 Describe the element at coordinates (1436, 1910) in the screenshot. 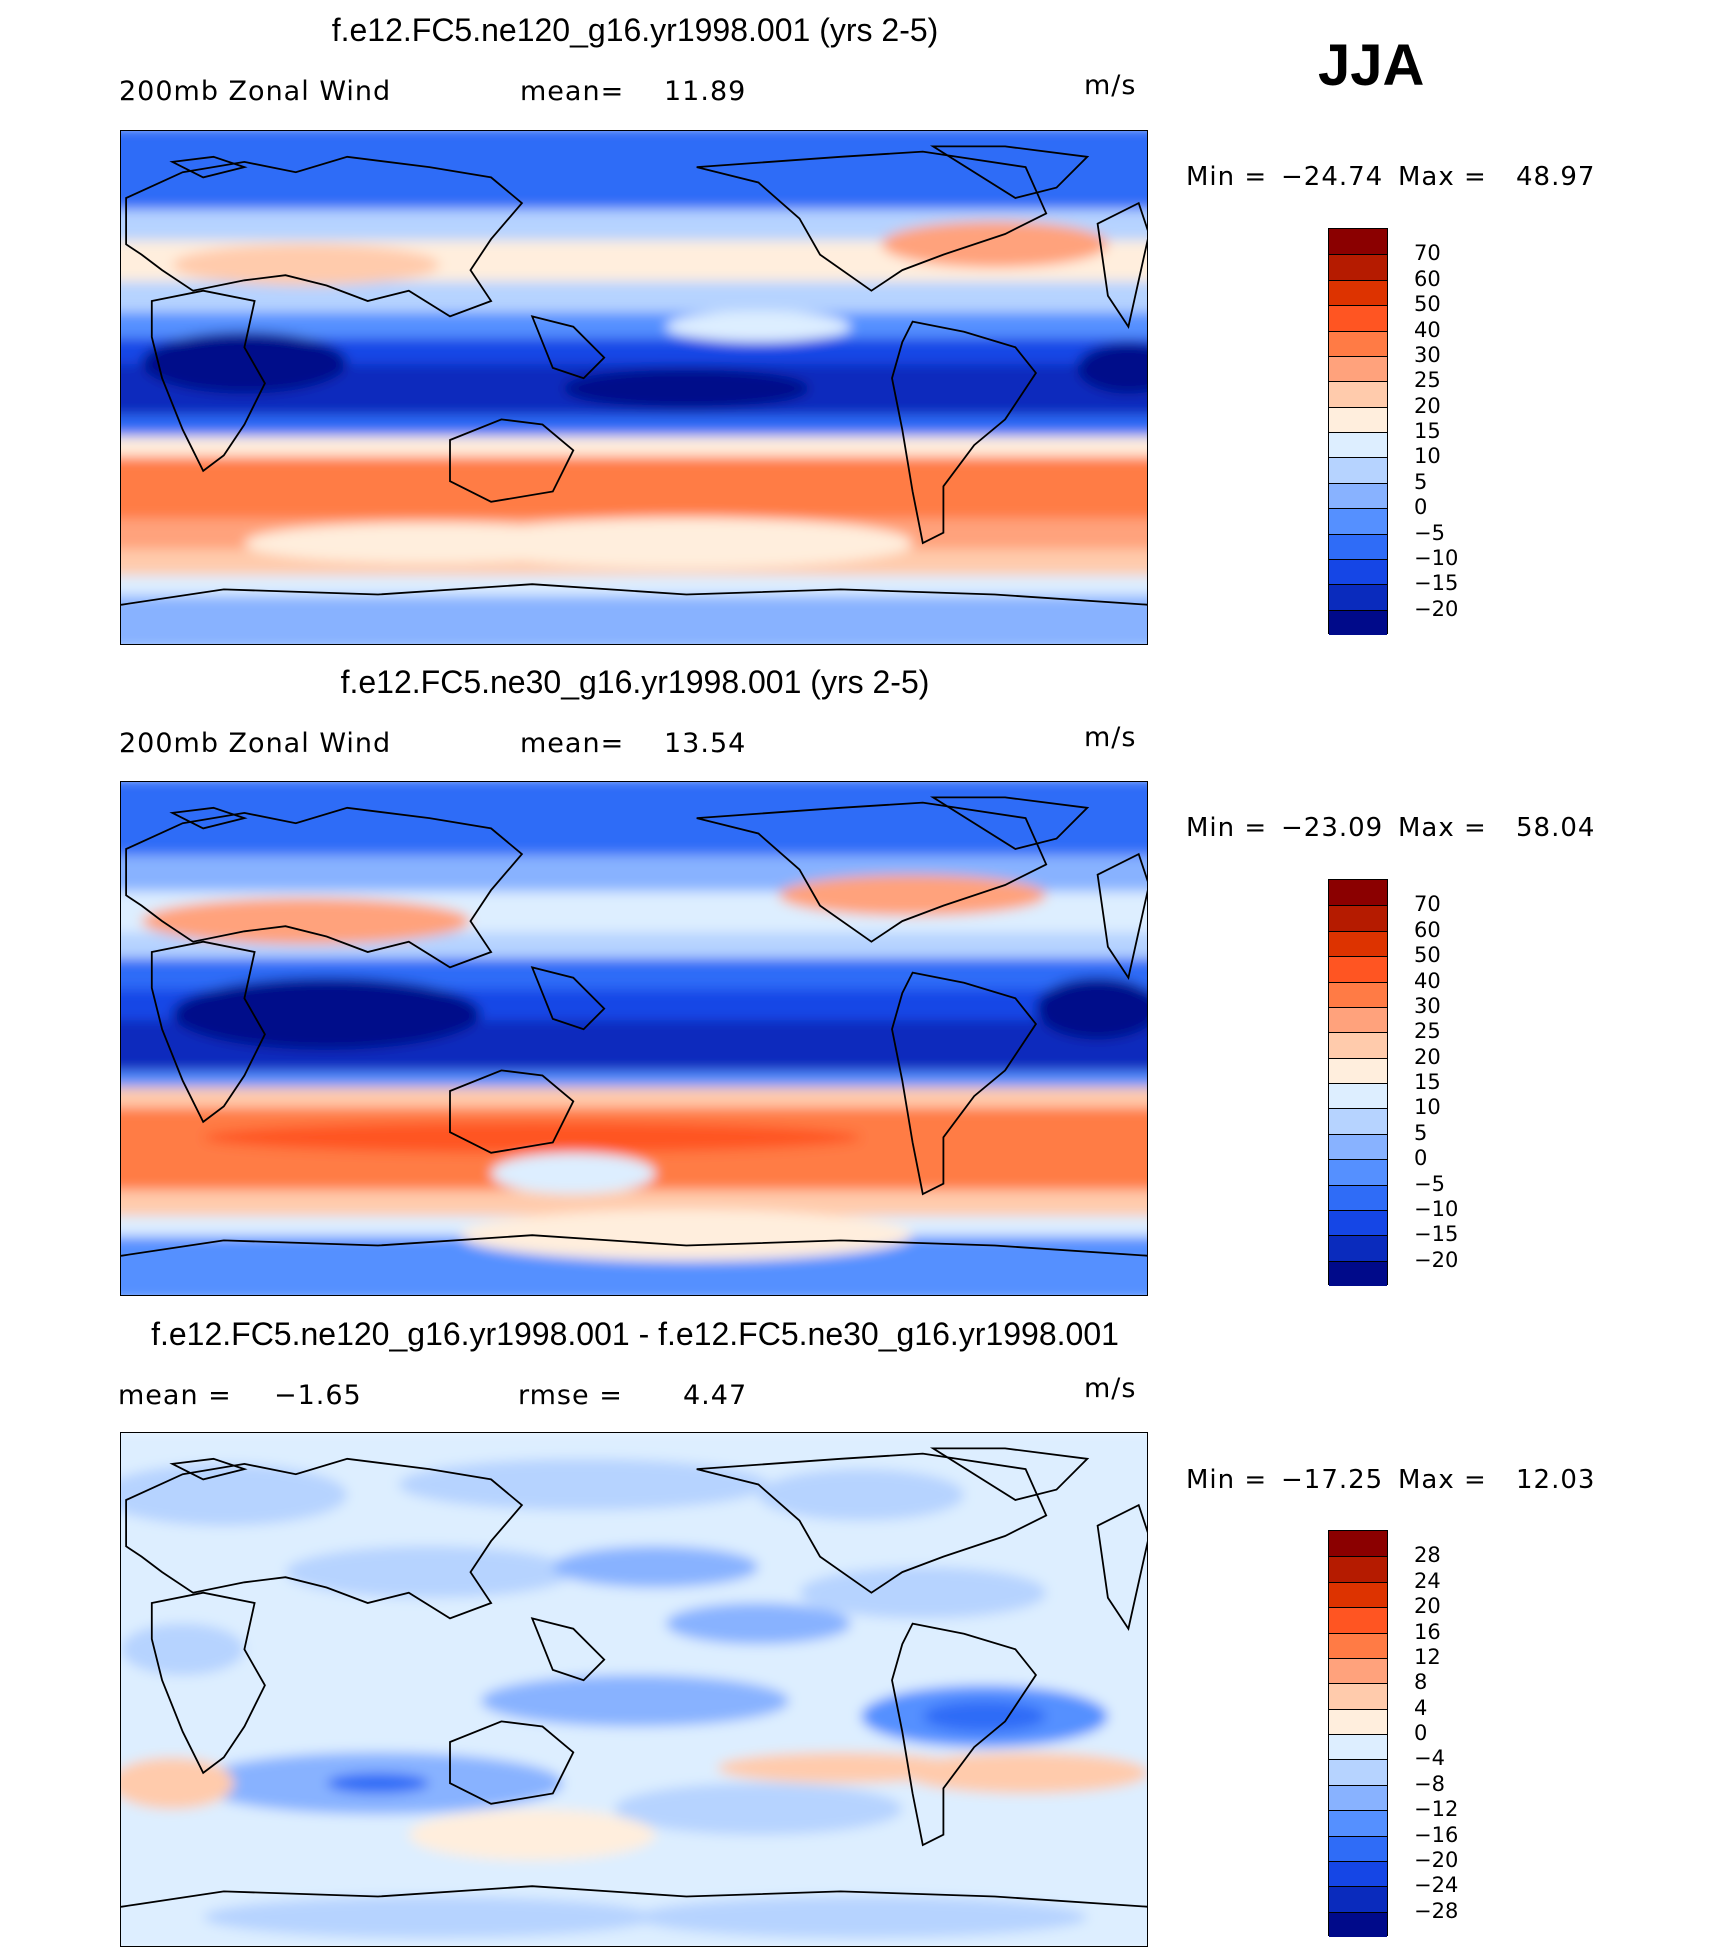

I see `colorbar-tick-label: −28` at that location.